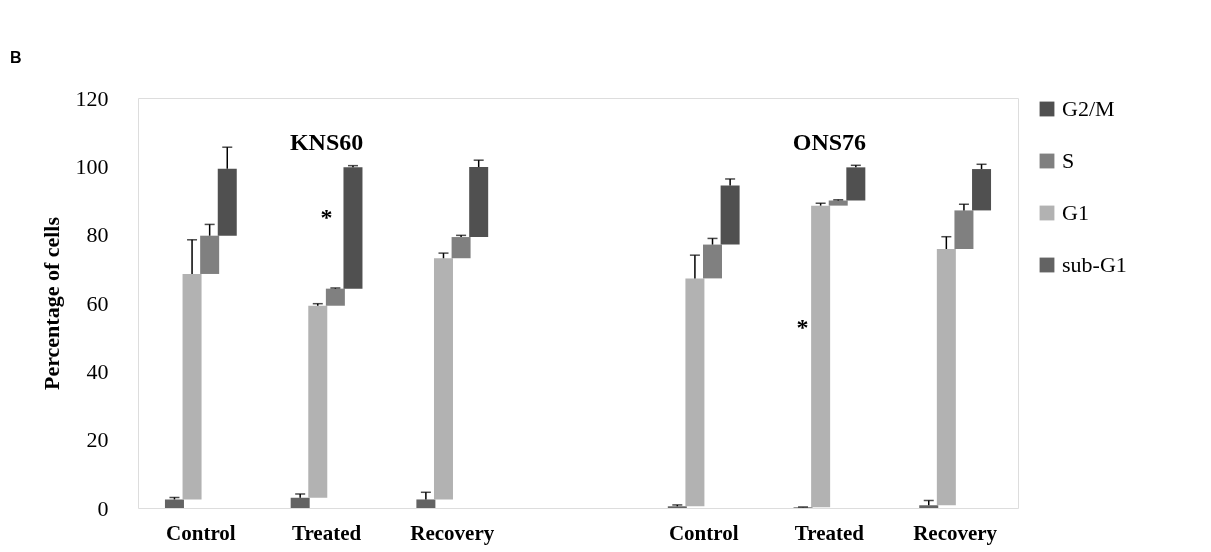  I want to click on y-tick-label: 80, so click(97, 235).